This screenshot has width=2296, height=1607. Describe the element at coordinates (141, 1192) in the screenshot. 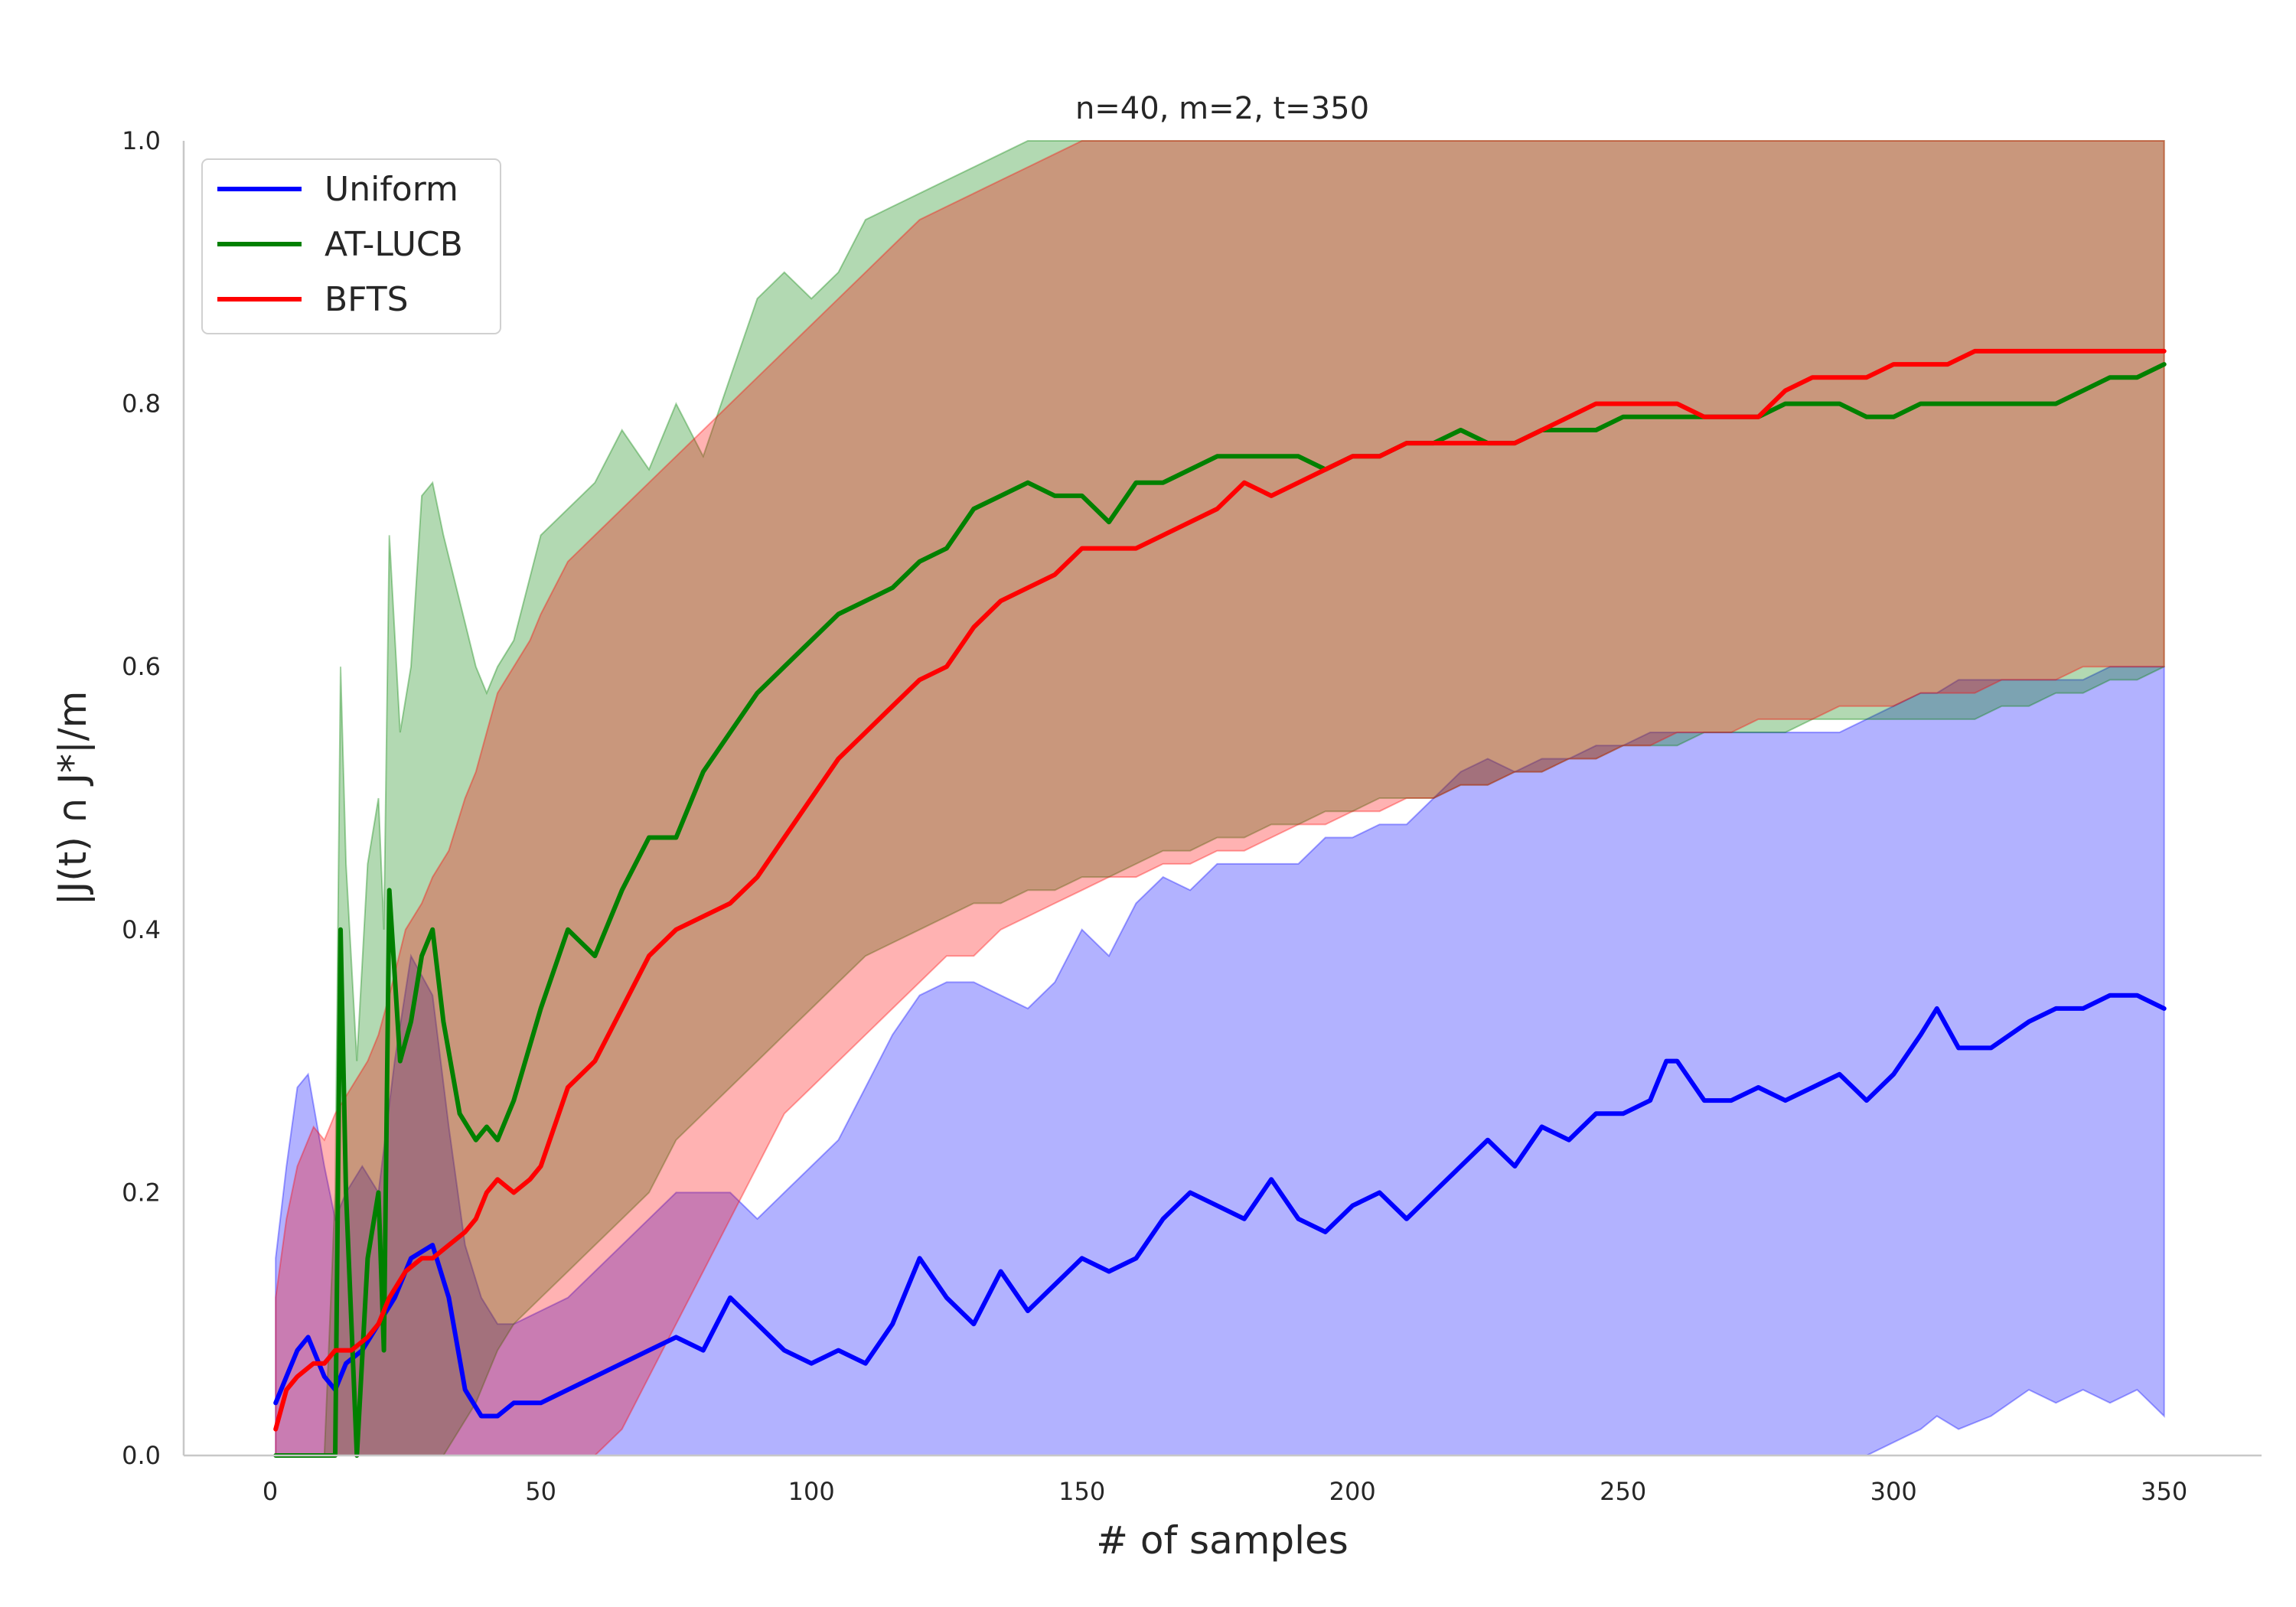

I see `y-tick-label: 0.2` at that location.